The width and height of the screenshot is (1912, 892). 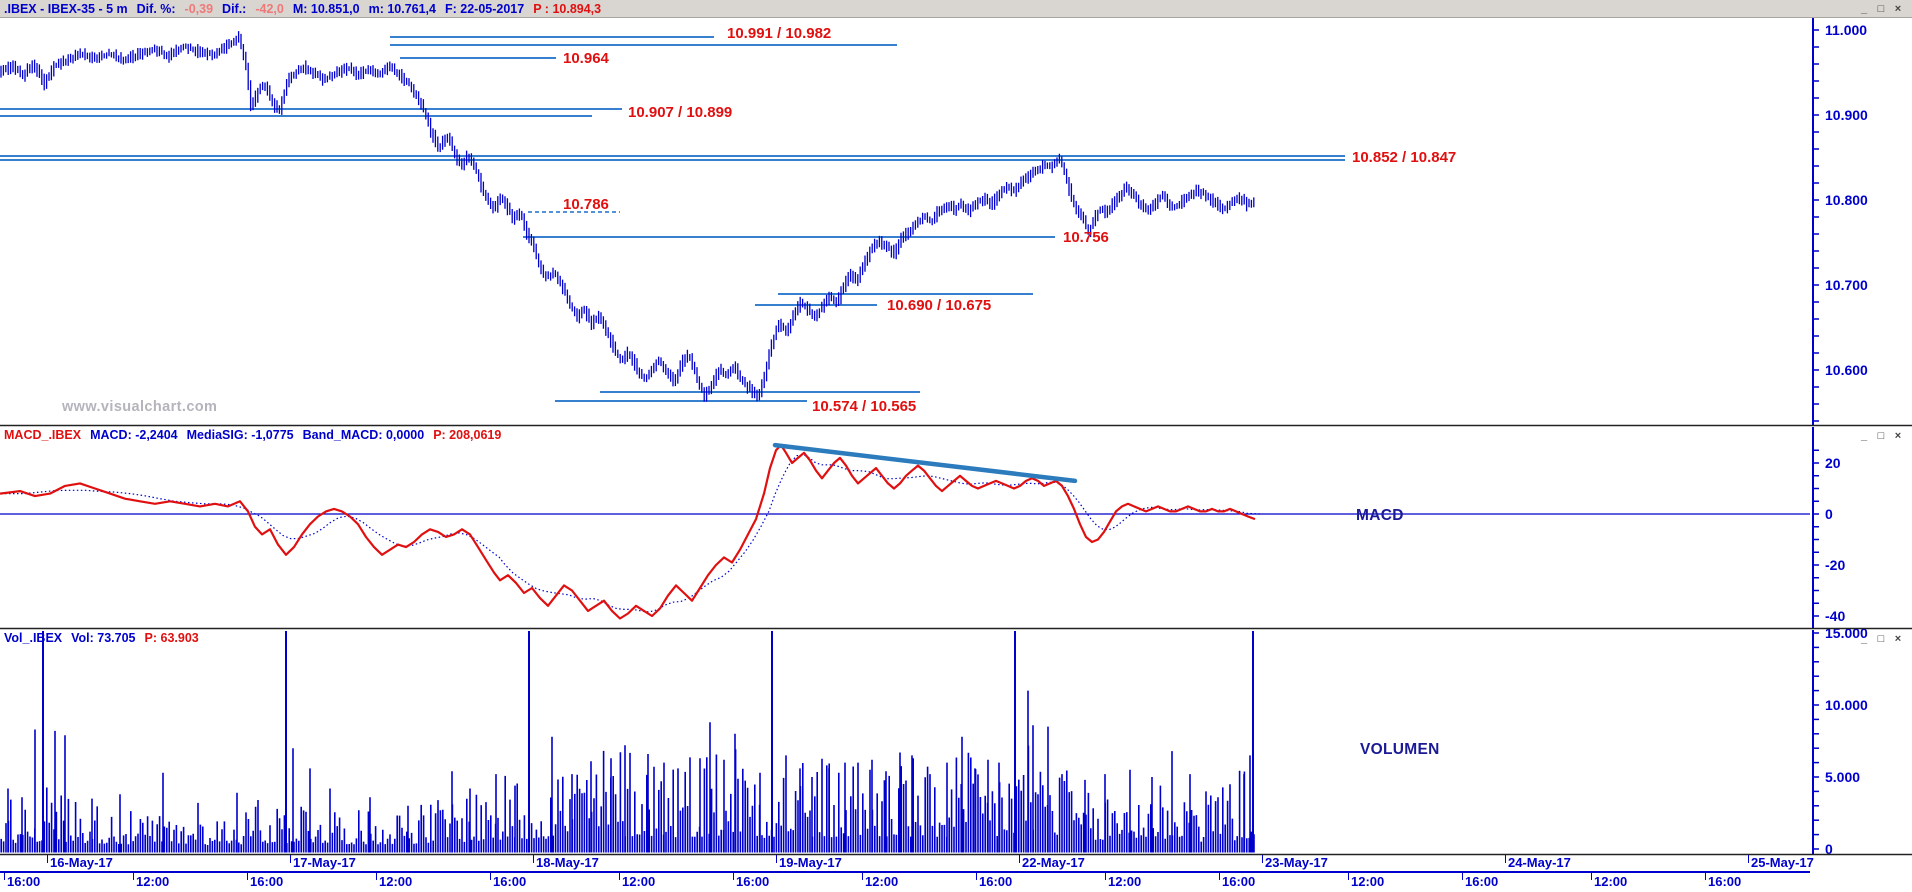 I want to click on svg-text: 5.000, so click(x=1842, y=777).